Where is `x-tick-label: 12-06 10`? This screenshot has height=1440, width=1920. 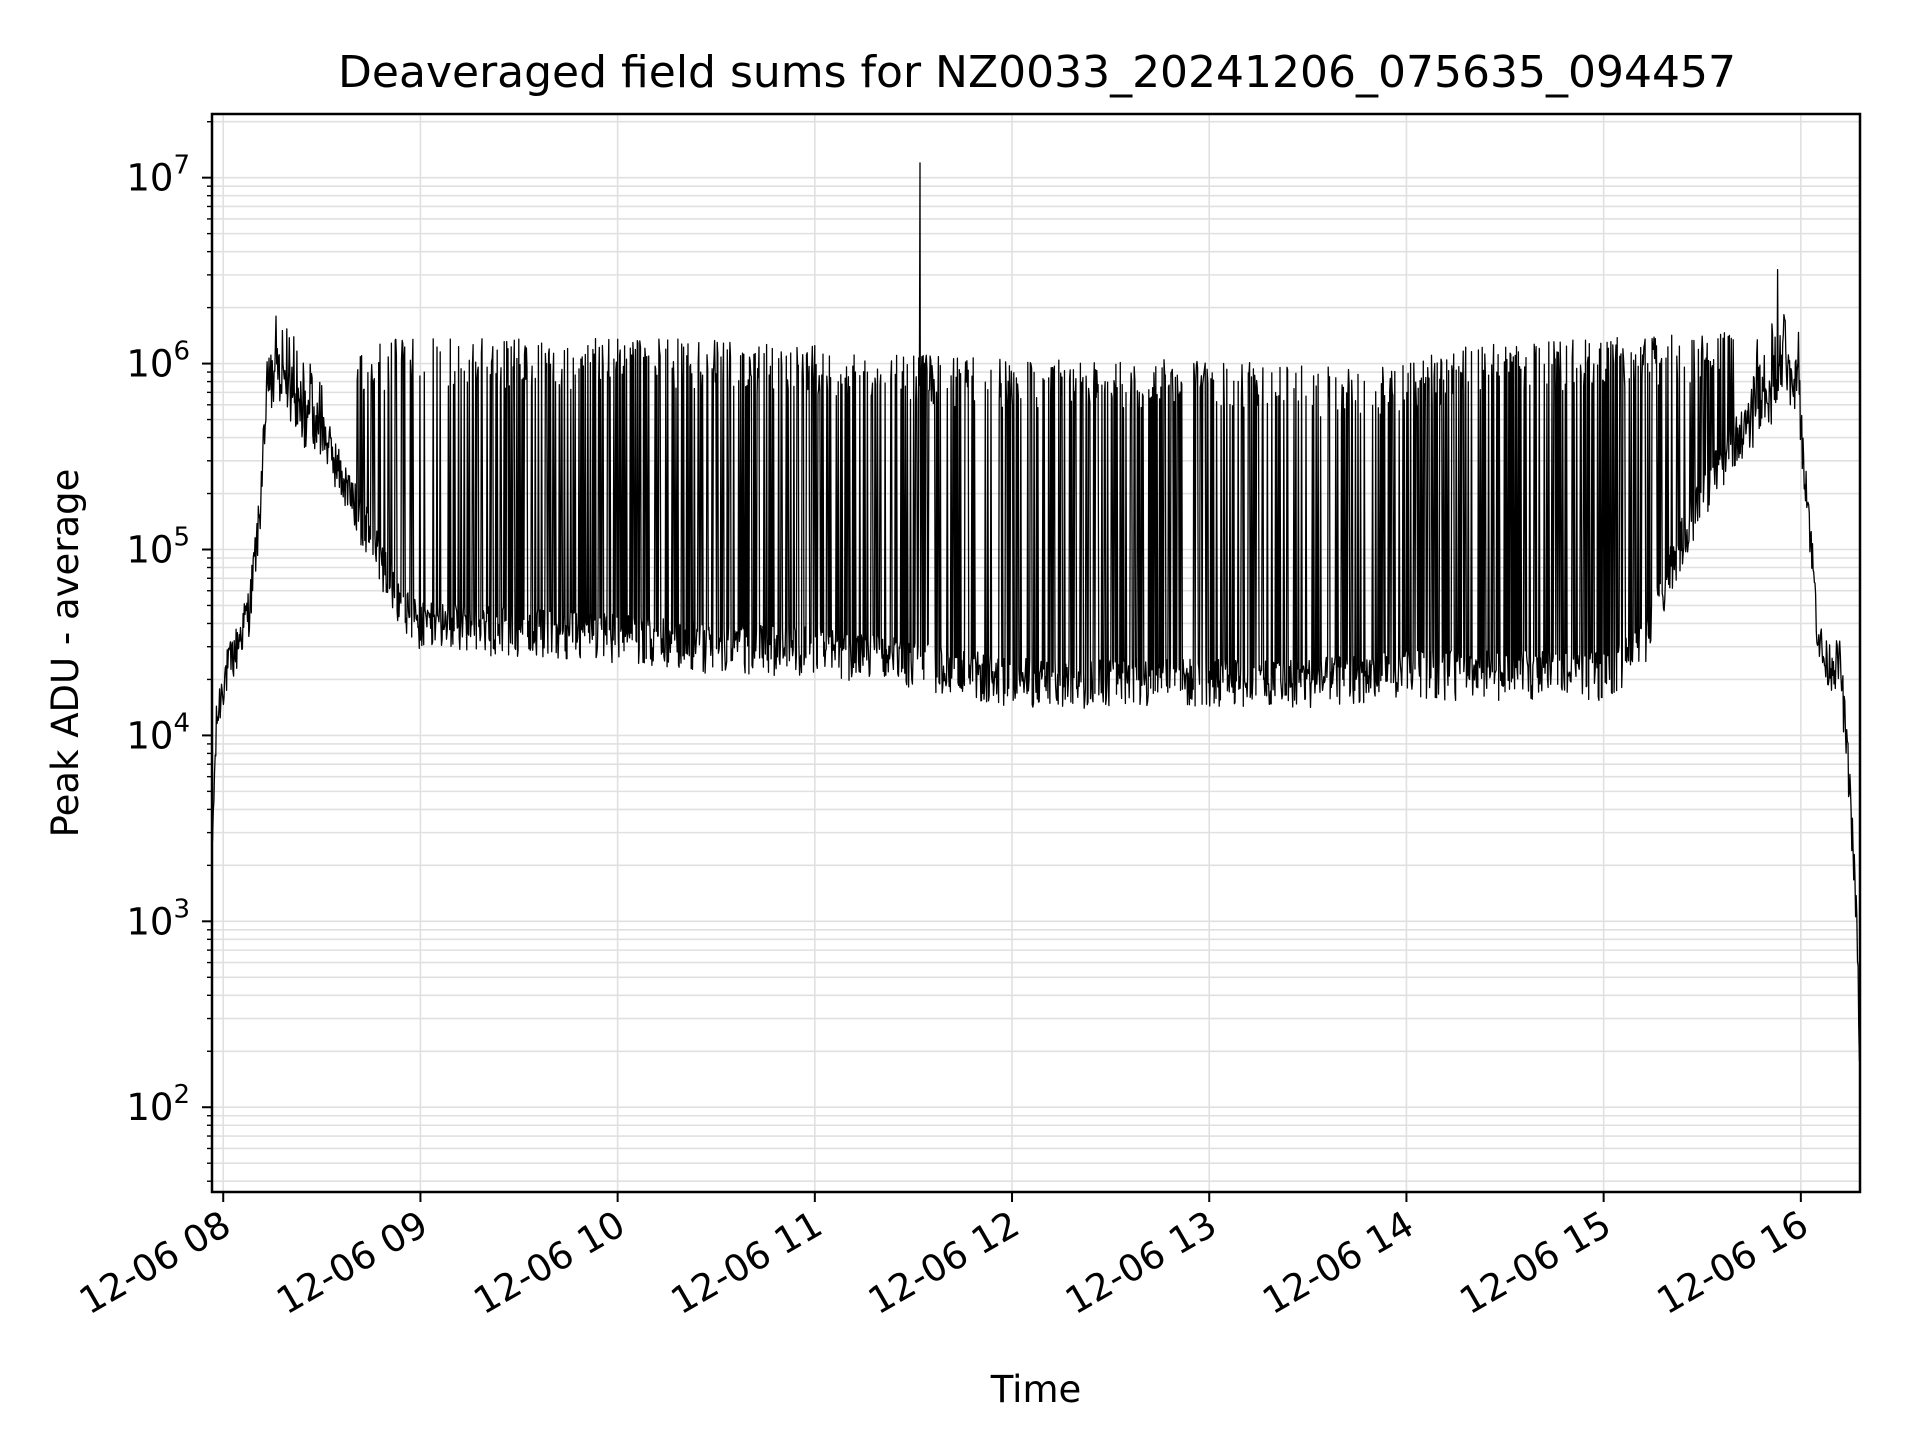 x-tick-label: 12-06 10 is located at coordinates (550, 1263).